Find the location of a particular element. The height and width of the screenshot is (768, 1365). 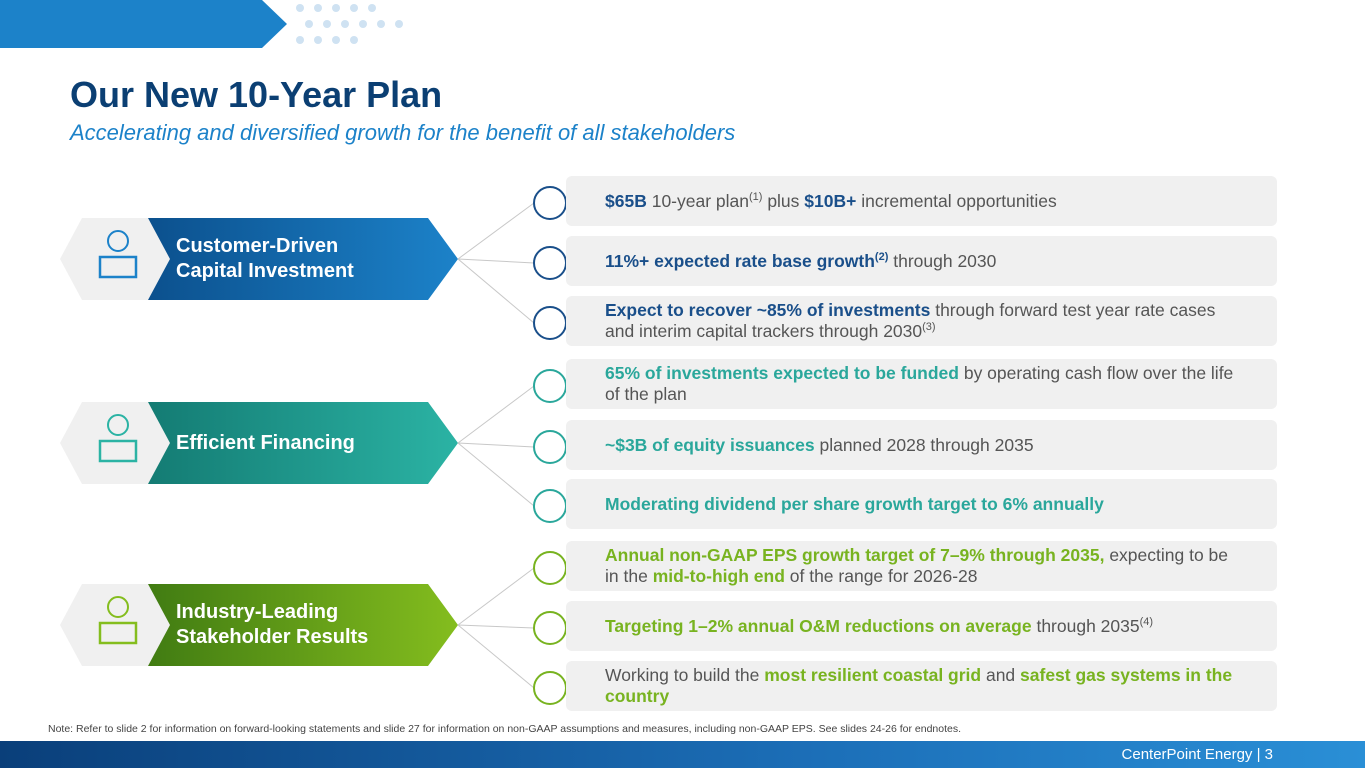

pillar-label-line: Efficient Financing is located at coordinates (265, 442).